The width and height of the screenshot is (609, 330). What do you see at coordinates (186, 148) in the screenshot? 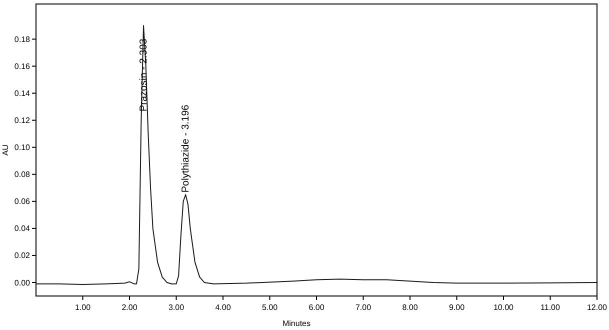
I see `annotation: Polythiazide - 3.196` at bounding box center [186, 148].